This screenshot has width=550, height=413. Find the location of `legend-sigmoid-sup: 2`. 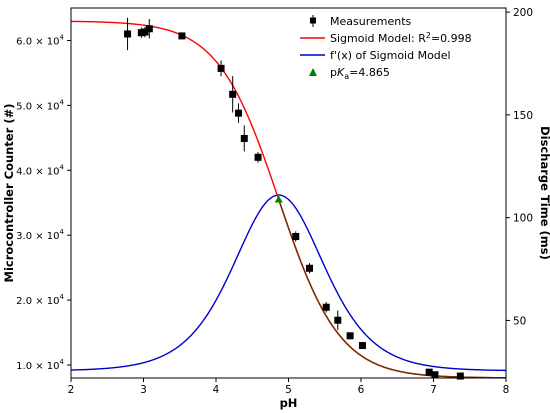

legend-sigmoid-sup: 2 is located at coordinates (428, 35).